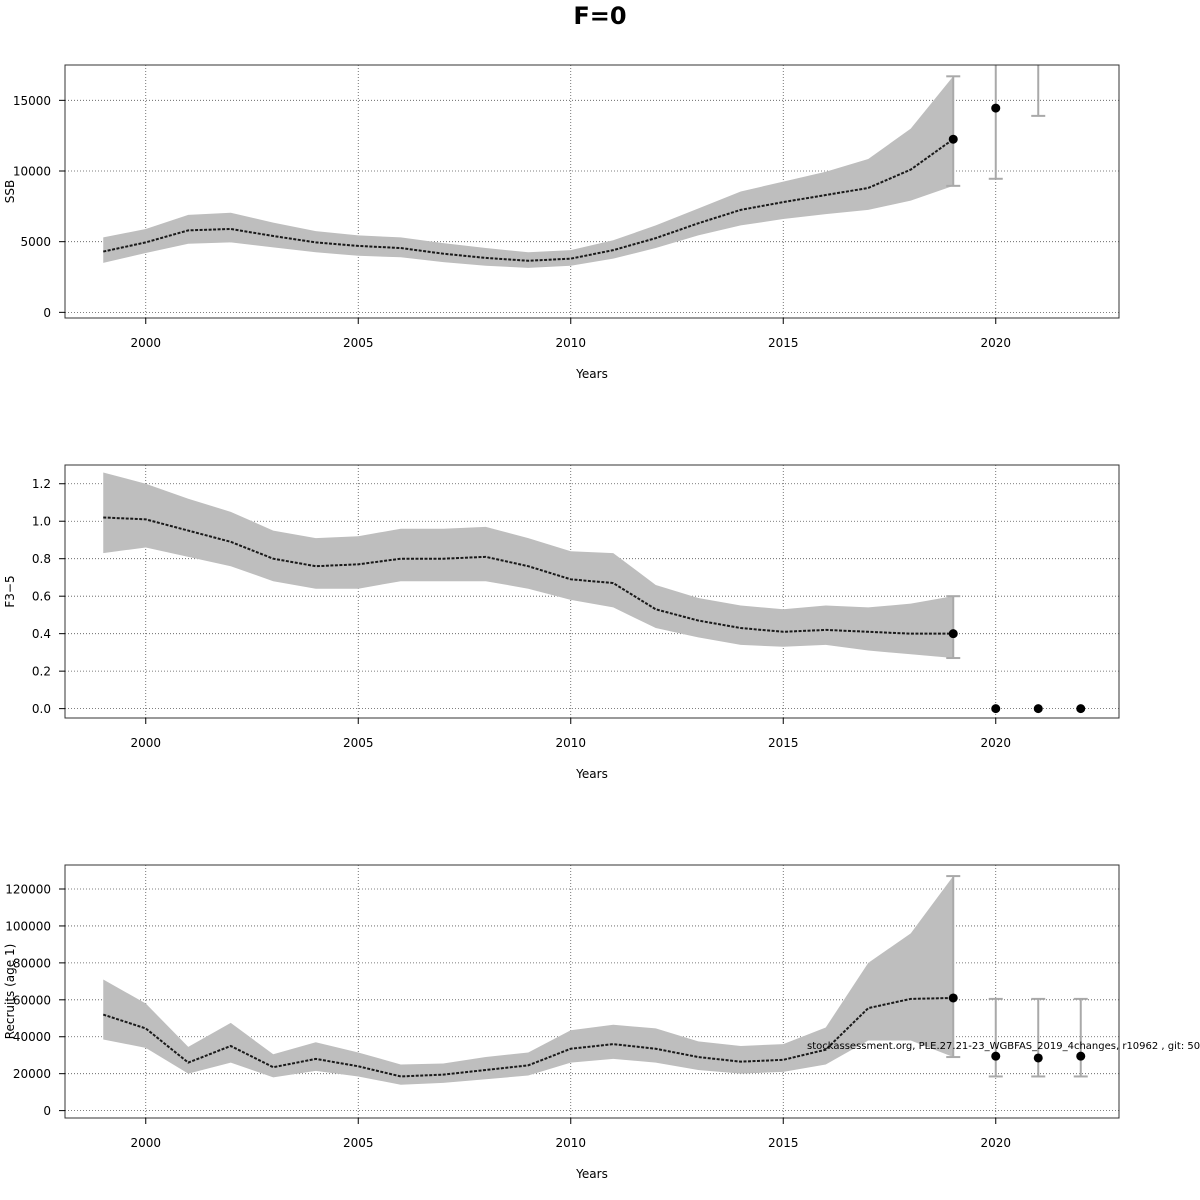  What do you see at coordinates (41, 634) in the screenshot?
I see `y-tick-label: 0.4` at bounding box center [41, 634].